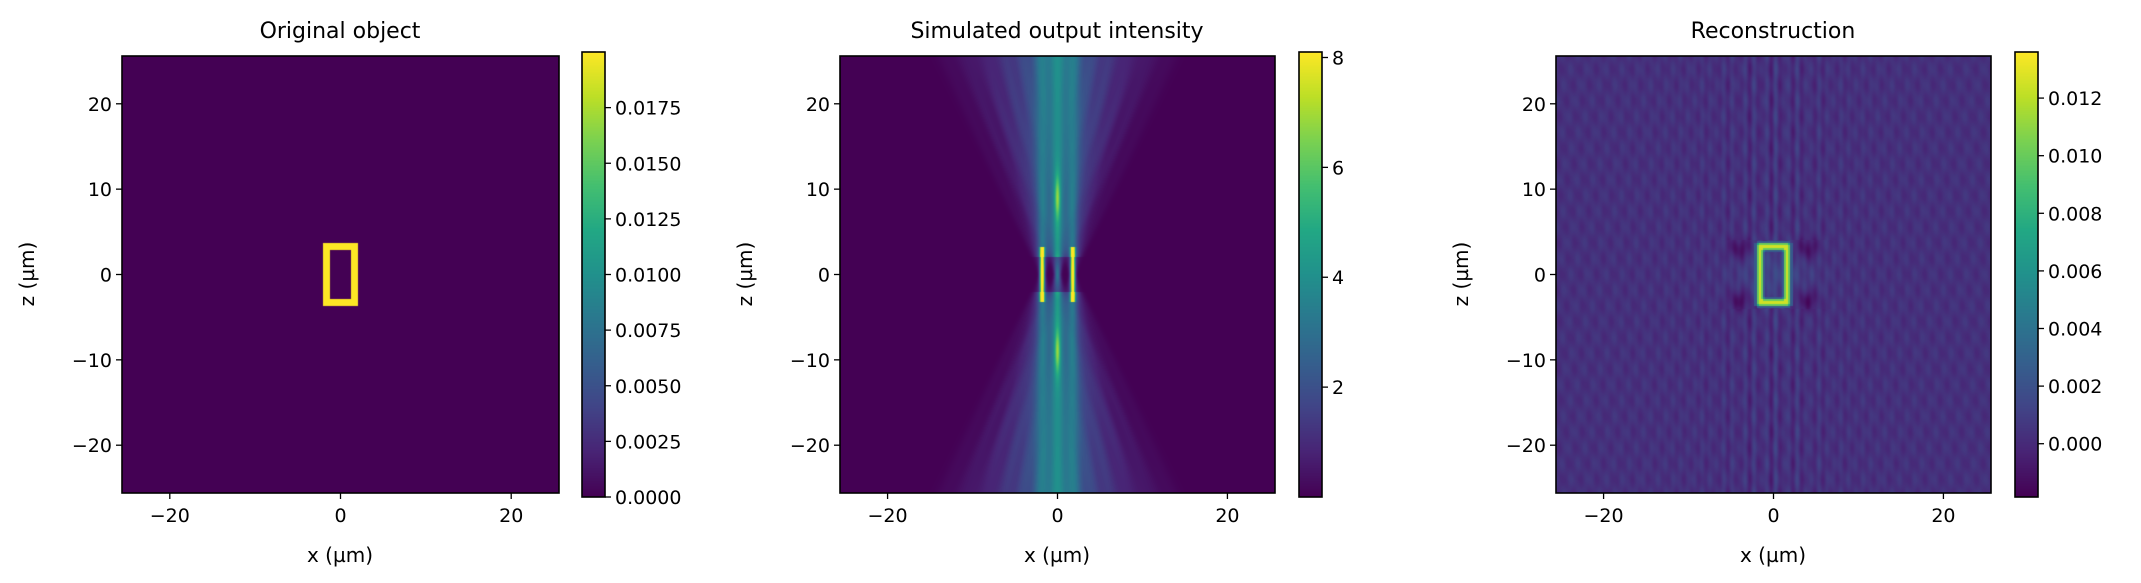 Image resolution: width=2141 pixels, height=583 pixels. I want to click on colorbar-tick-label: 0.010, so click(2075, 157).